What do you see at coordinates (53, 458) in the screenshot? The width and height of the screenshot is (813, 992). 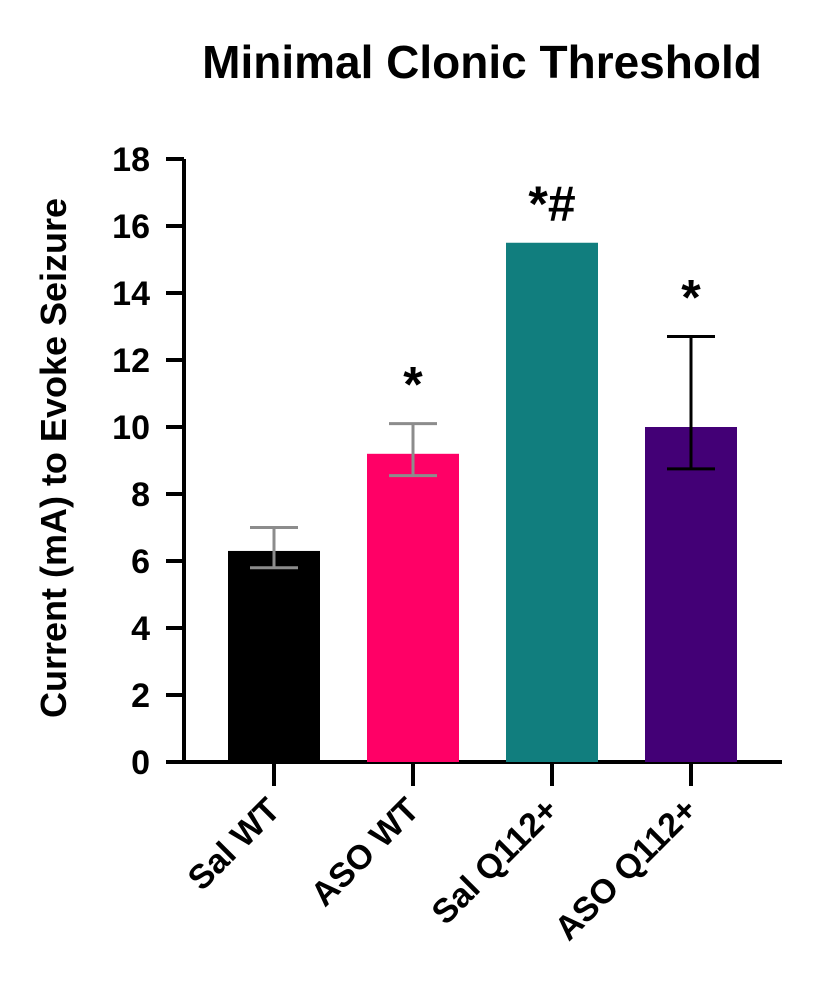 I see `y-axis-label: Current (mA) to Evoke Seizure` at bounding box center [53, 458].